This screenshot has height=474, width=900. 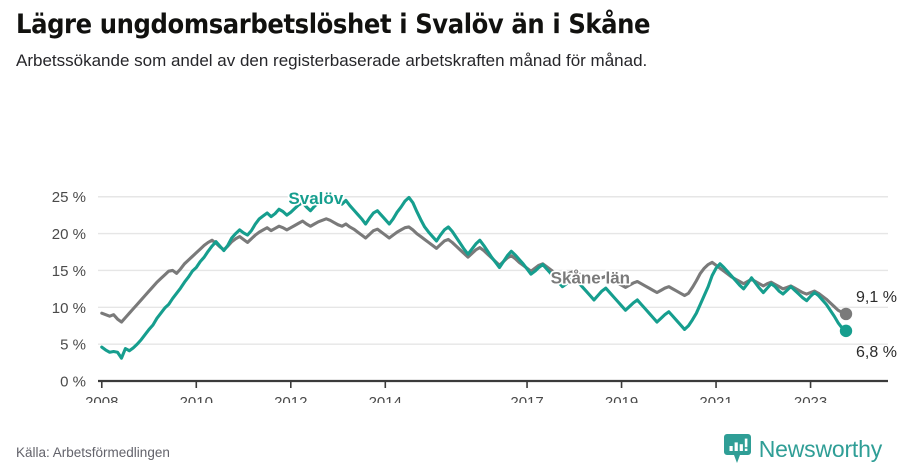 I want to click on series-end-value-label: 9,1 %, so click(x=876, y=297).